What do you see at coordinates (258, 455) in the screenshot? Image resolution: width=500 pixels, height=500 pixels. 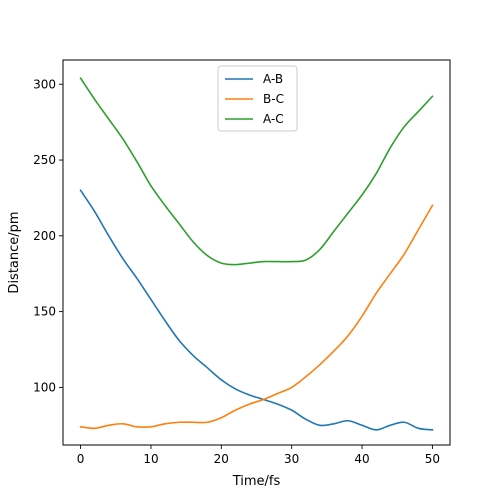 I see `x-axis: 0 10 20 30 40 50` at bounding box center [258, 455].